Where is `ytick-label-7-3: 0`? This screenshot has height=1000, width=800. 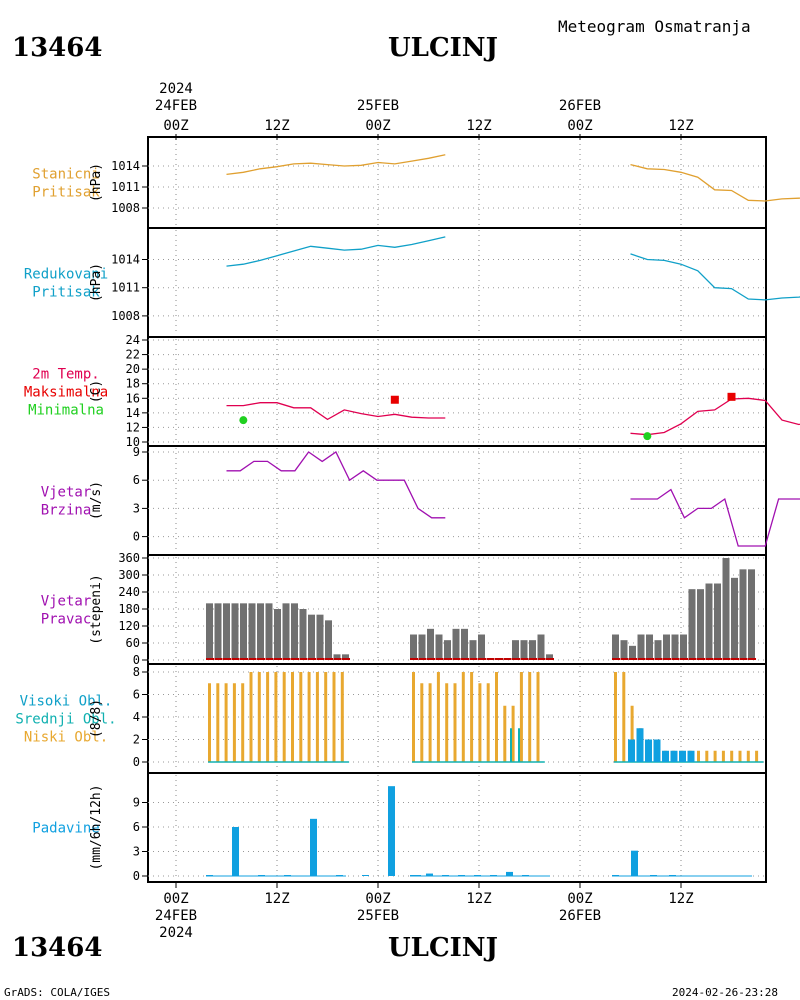
ytick-label-7-3: 0 is located at coordinates (136, 876).